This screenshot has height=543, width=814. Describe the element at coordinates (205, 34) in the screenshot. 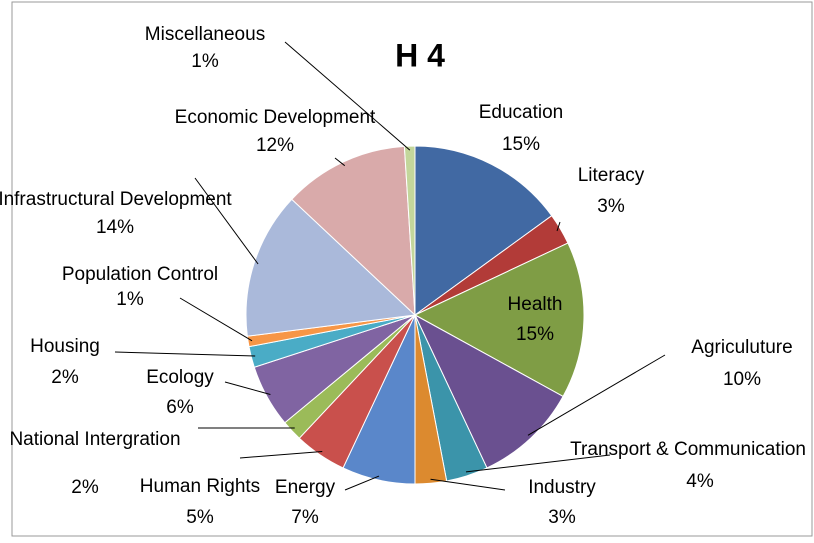

I see `slice-label: Miscellaneous` at that location.